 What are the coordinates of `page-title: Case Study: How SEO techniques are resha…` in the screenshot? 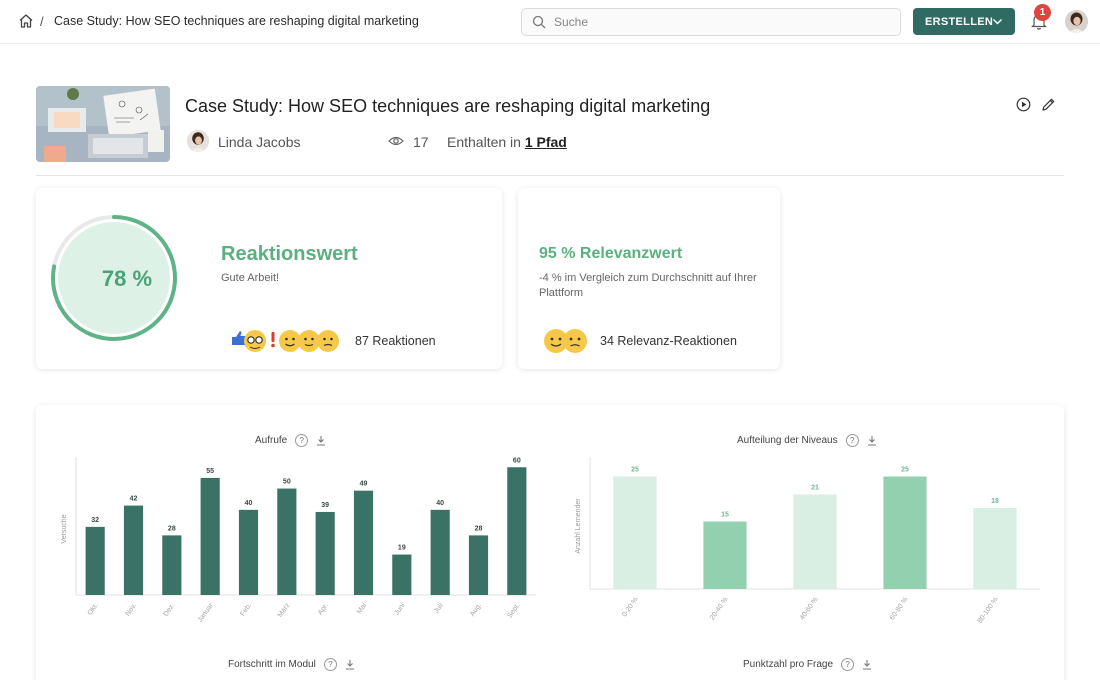 It's located at (448, 106).